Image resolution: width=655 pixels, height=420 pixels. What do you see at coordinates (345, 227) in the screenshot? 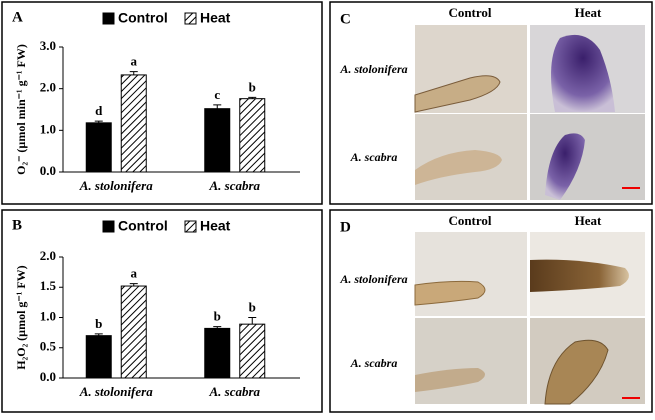
I see `panel-label: D` at bounding box center [345, 227].